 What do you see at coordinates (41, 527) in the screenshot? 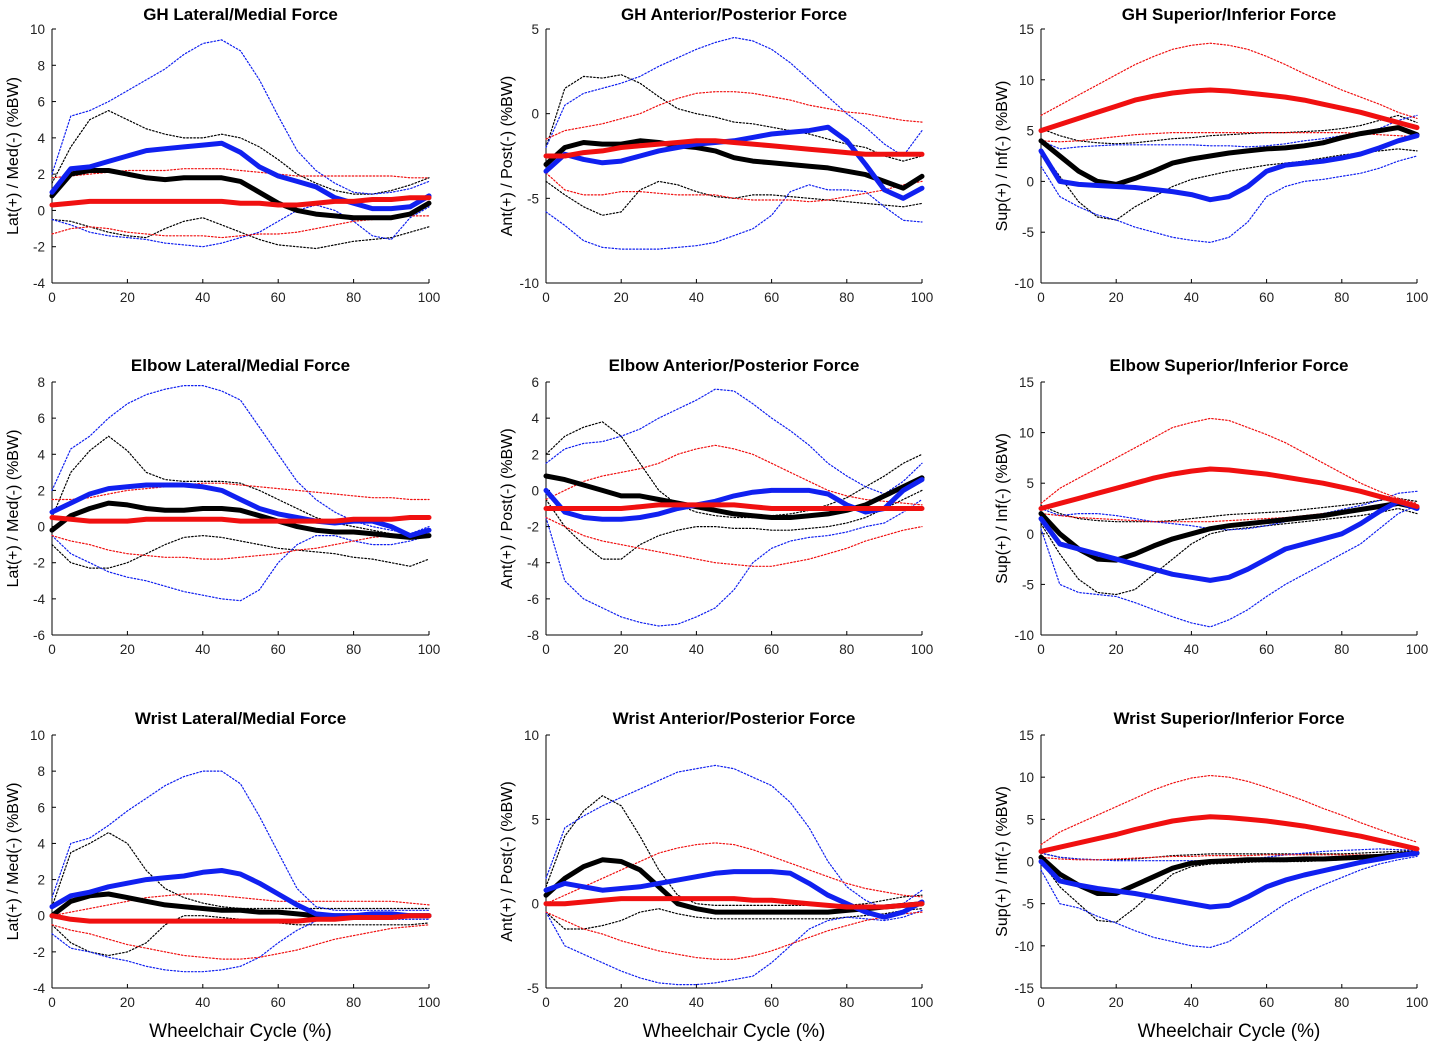
I see `chart-4-ytick-label: 0` at bounding box center [41, 527].